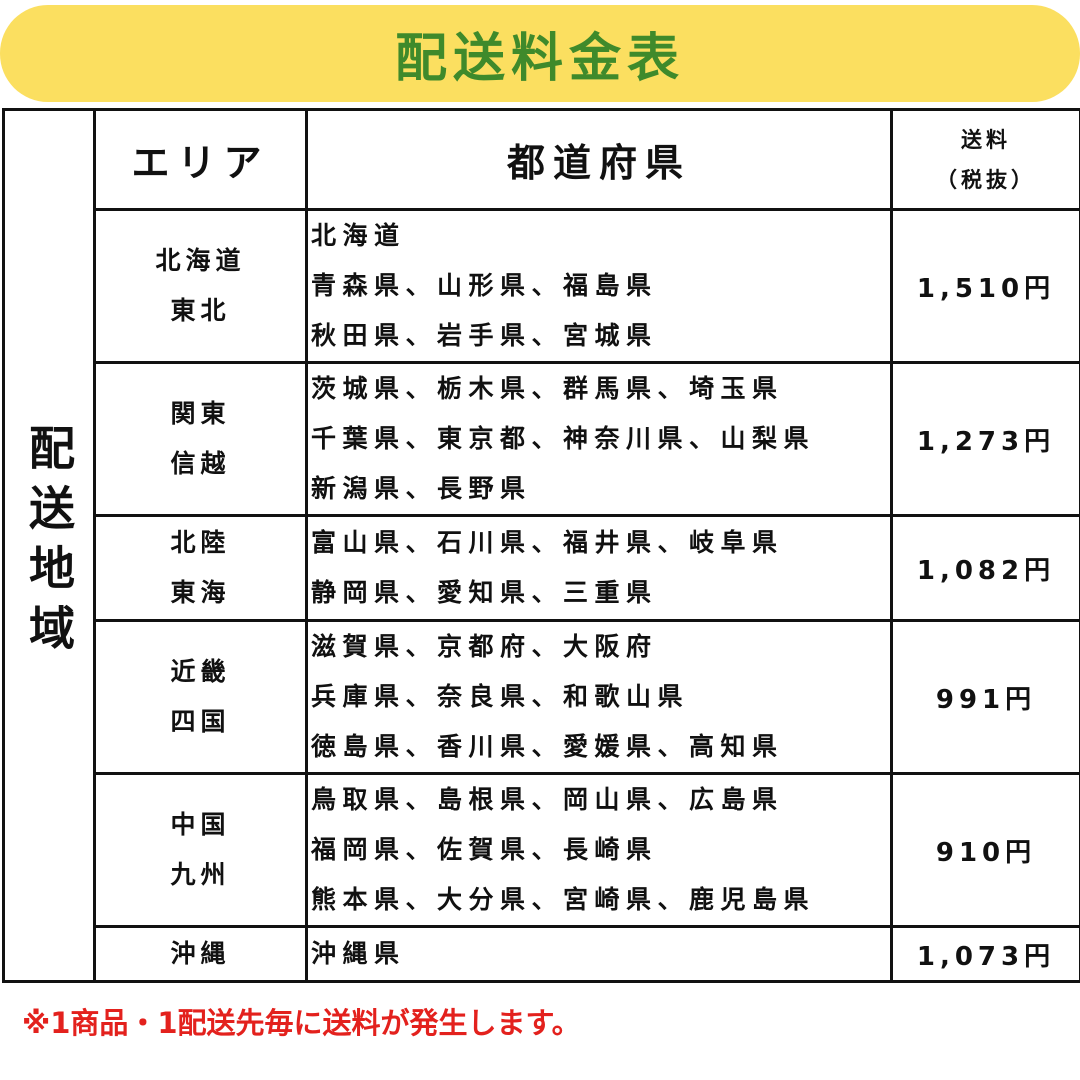  I want to click on table-row: 沖縄 沖縄県 1,073円, so click(542, 954).